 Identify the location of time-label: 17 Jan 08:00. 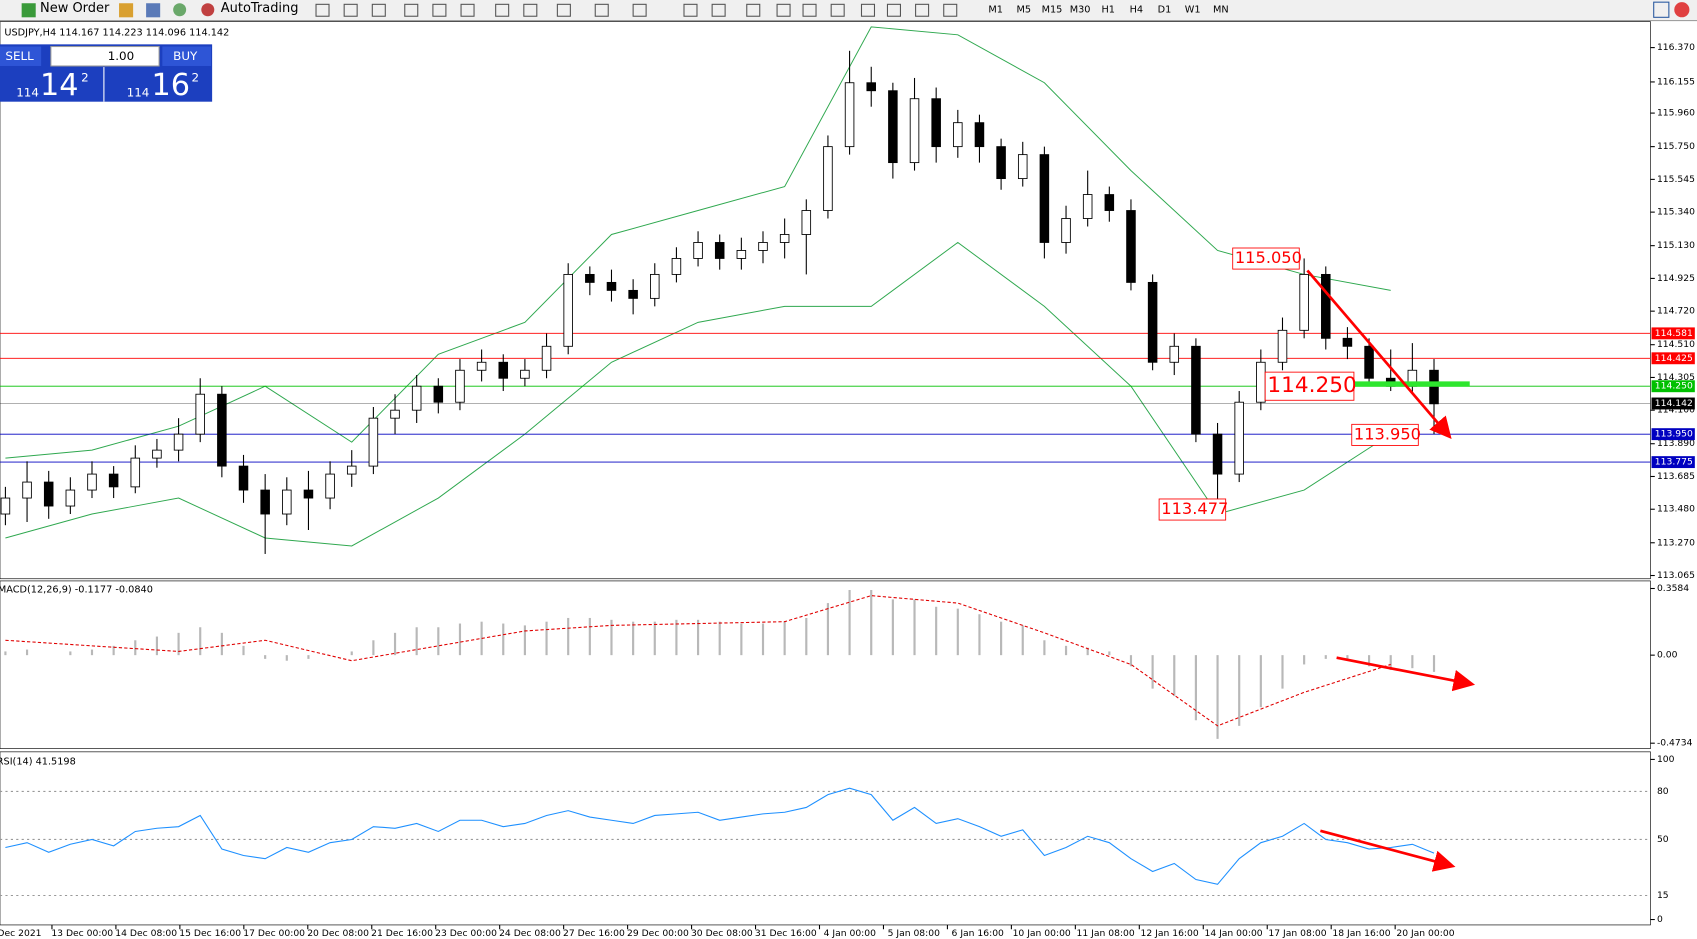
(1297, 933).